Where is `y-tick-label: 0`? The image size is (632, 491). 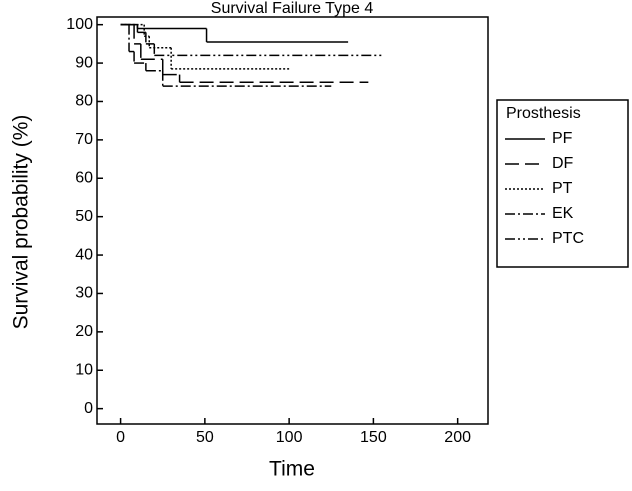
y-tick-label: 0 is located at coordinates (88, 408).